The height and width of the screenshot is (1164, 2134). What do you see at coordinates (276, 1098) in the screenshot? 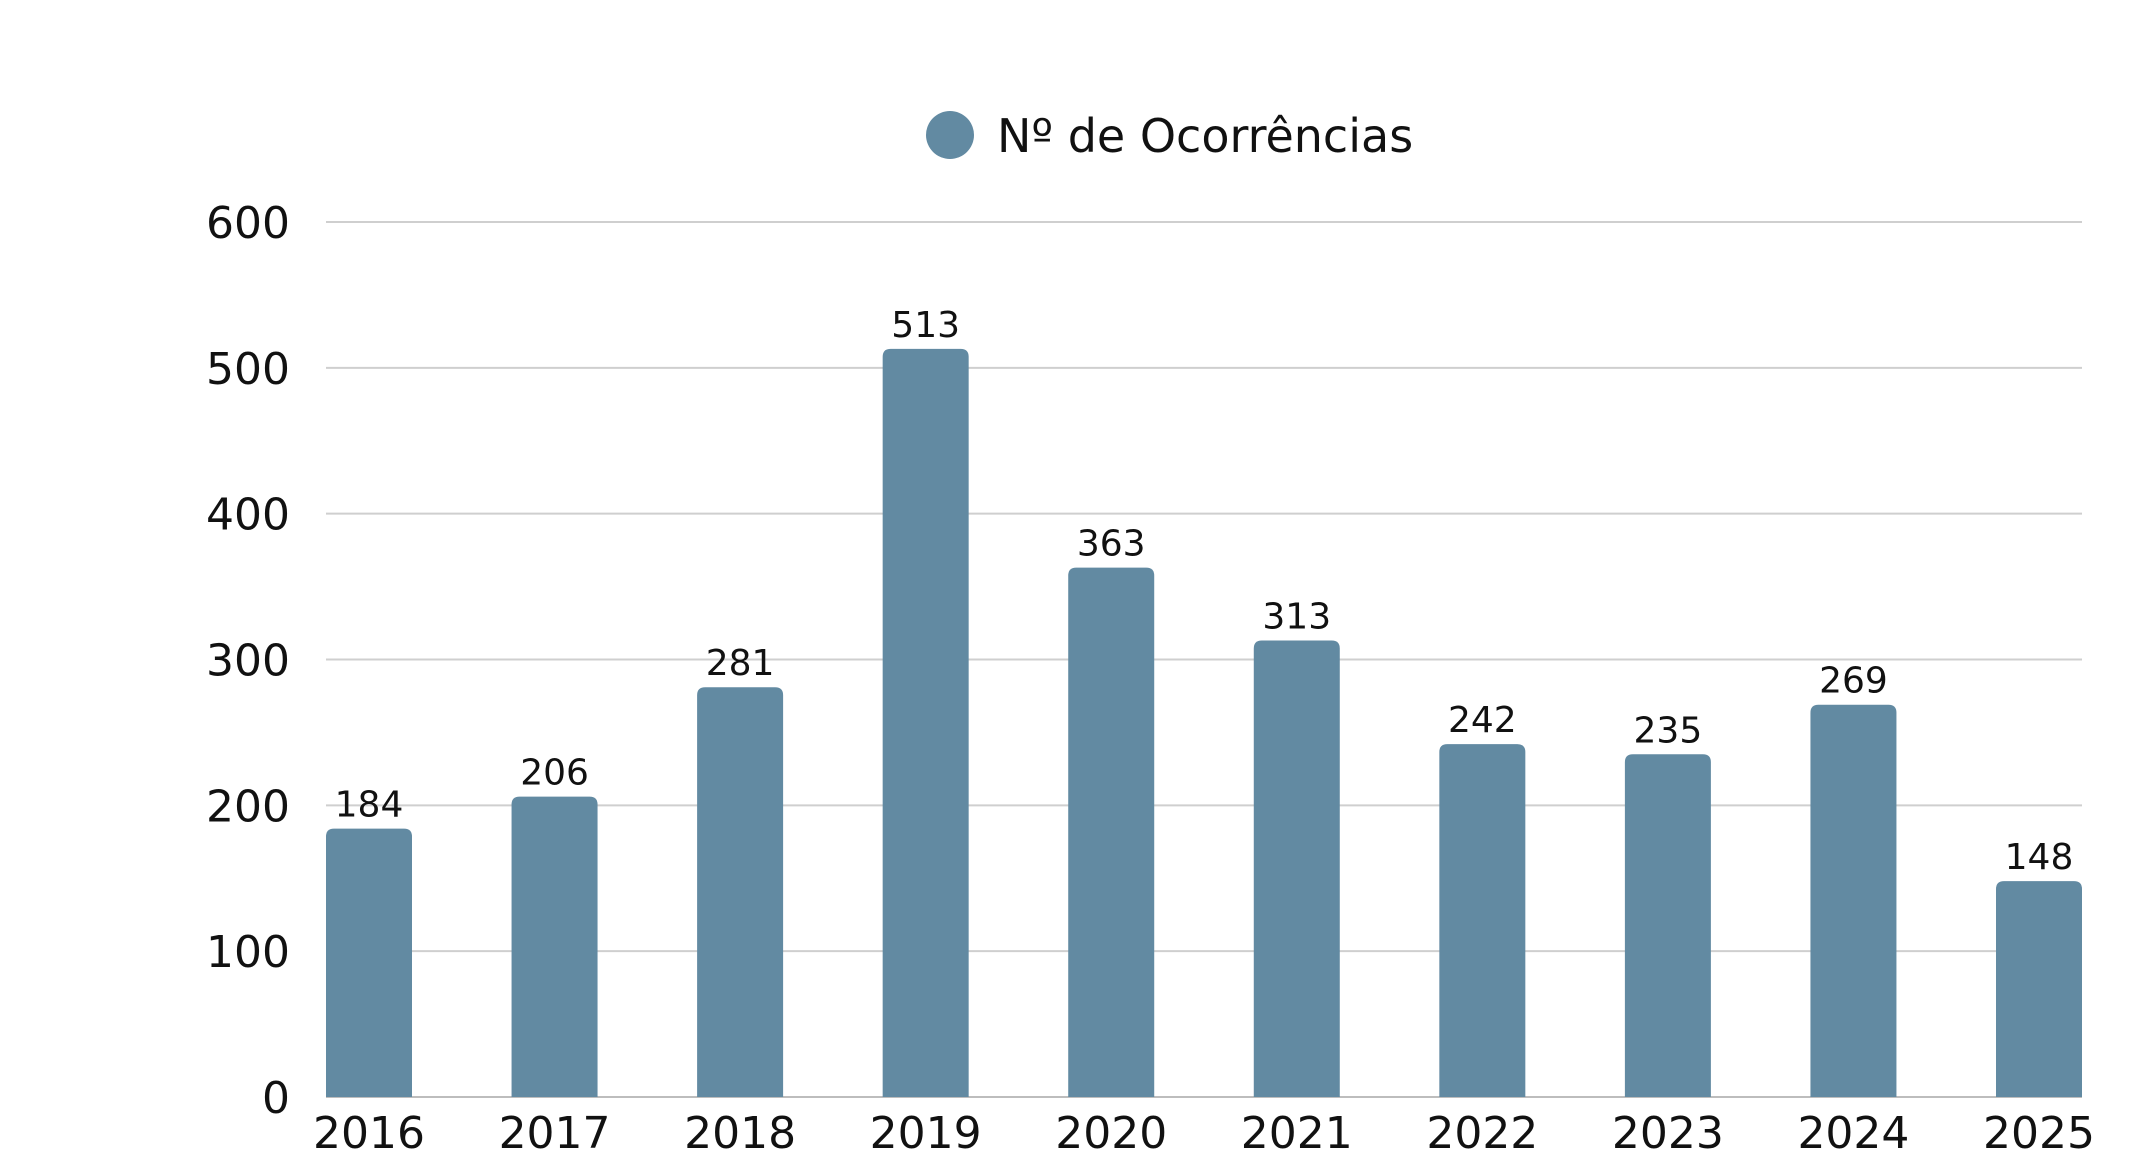
I see `y-tick-label: 0` at bounding box center [276, 1098].